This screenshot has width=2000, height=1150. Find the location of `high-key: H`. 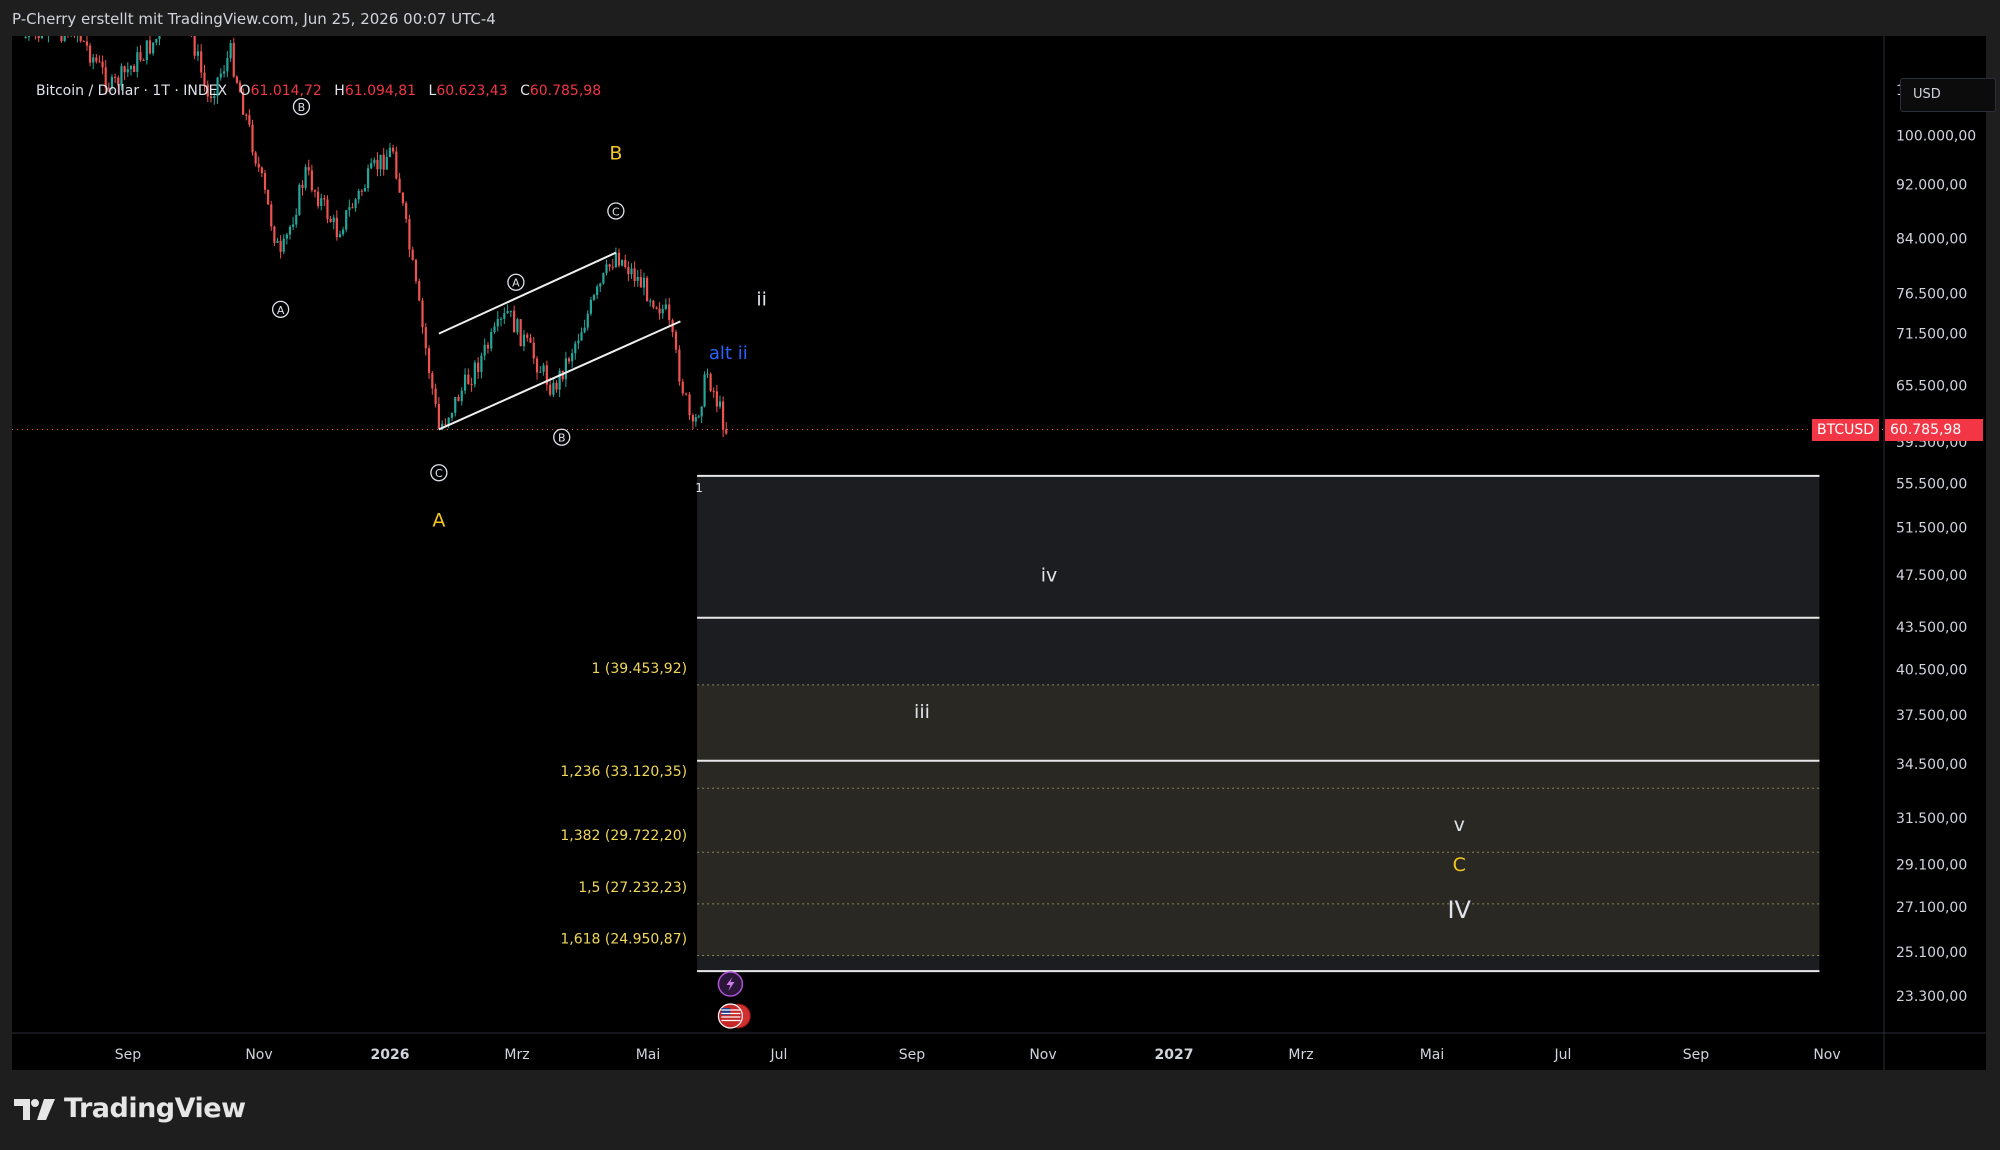

high-key: H is located at coordinates (339, 91).